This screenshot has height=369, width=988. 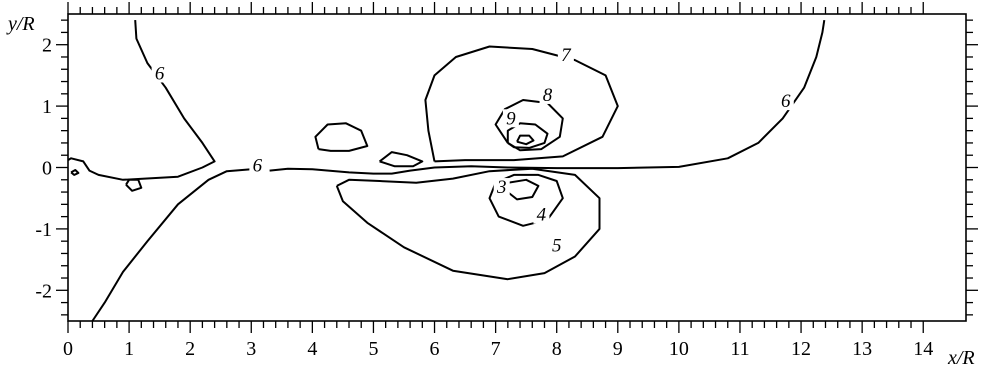 I want to click on x-axis-title: x/R, so click(x=961, y=358).